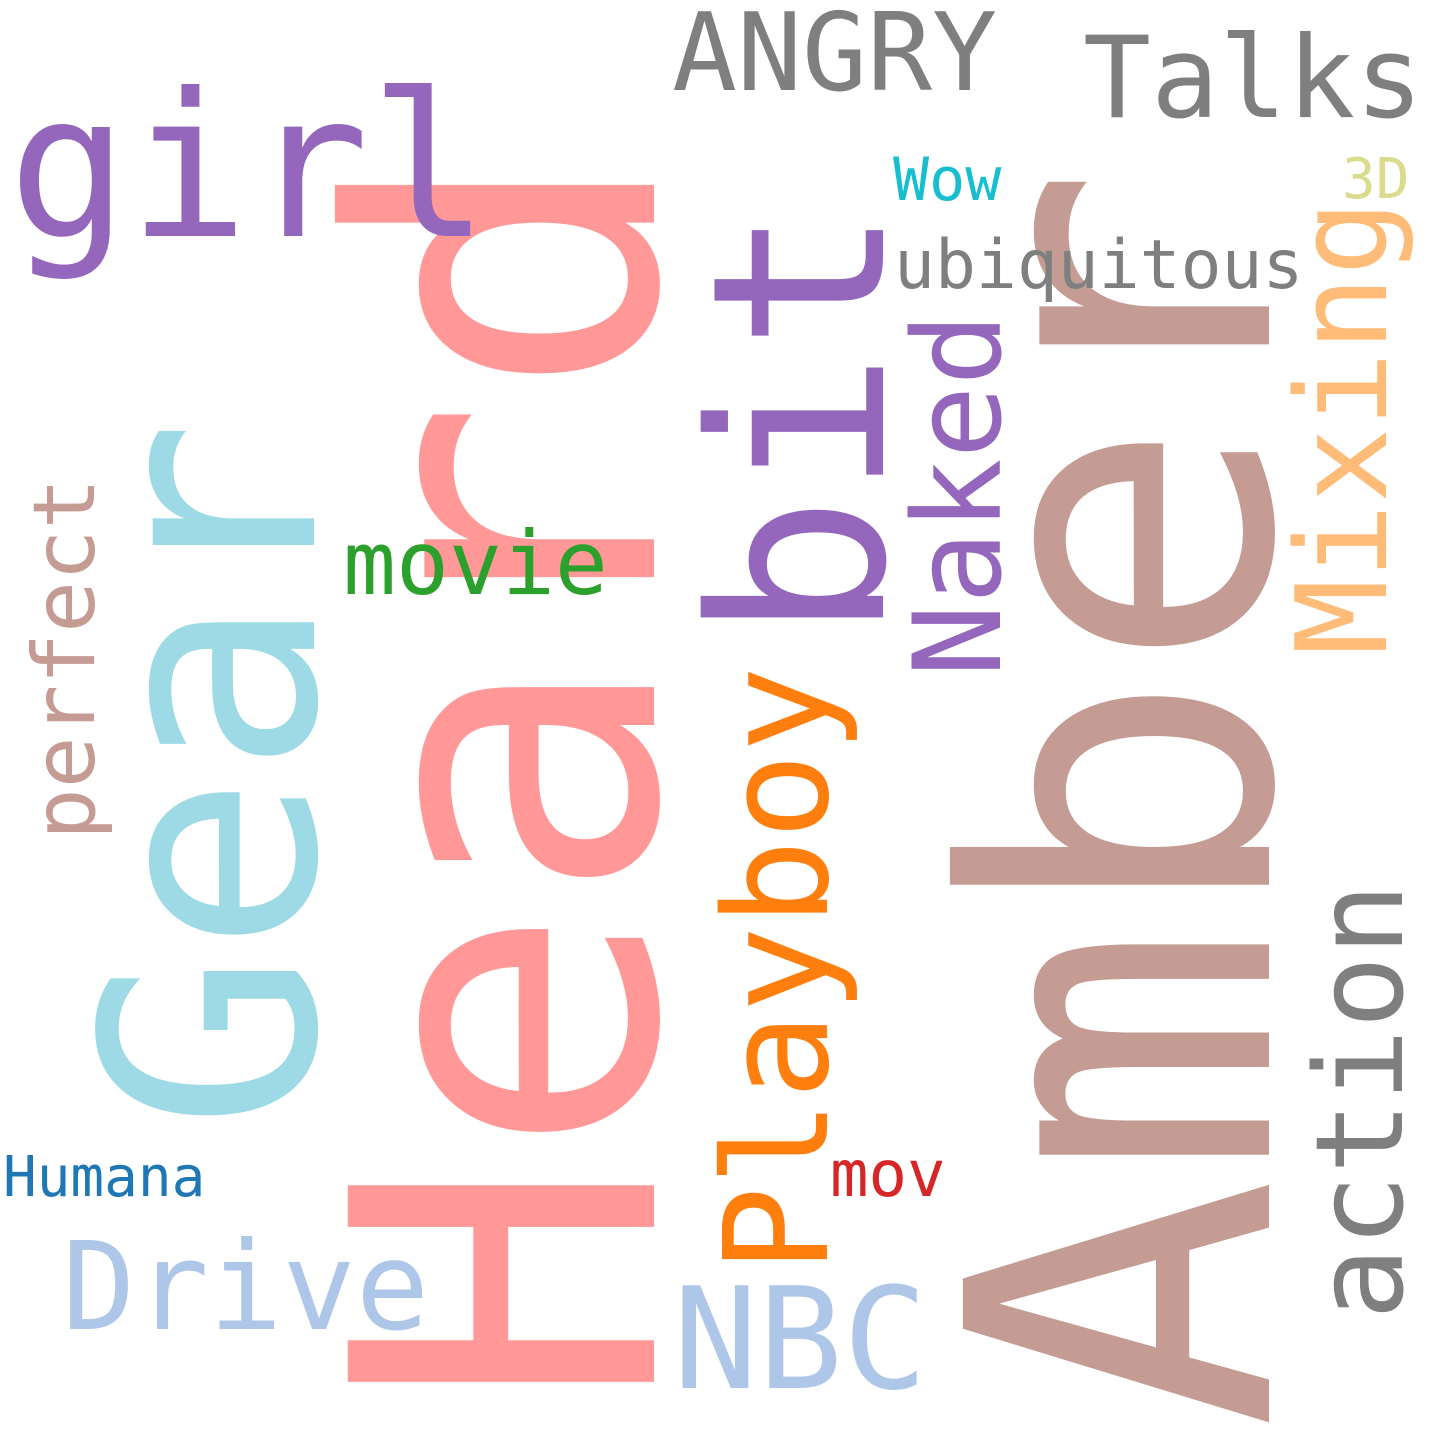 This screenshot has height=1440, width=1440. What do you see at coordinates (800, 423) in the screenshot?
I see `word-bit: bit` at bounding box center [800, 423].